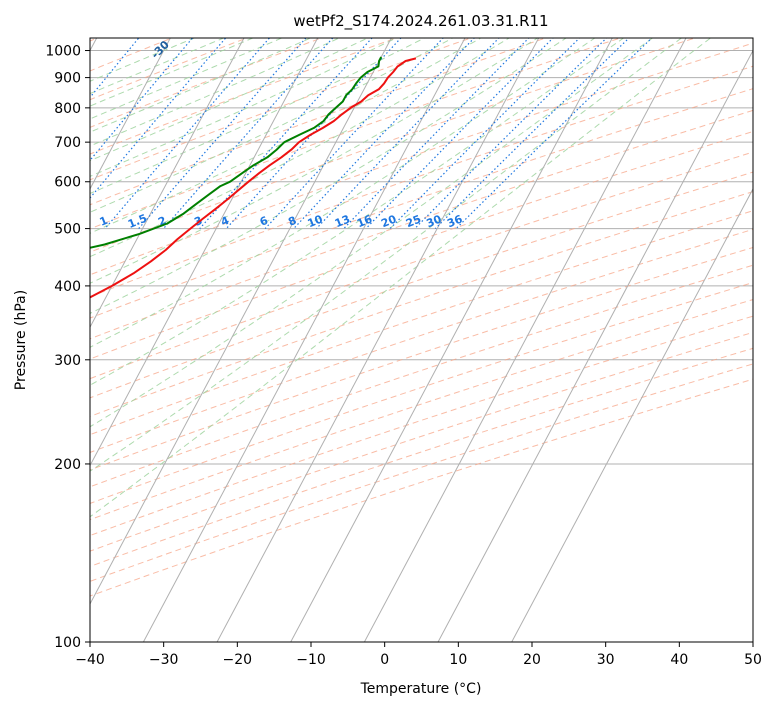 The image size is (775, 708). I want to click on mixing-ratio-label: 6, so click(264, 221).